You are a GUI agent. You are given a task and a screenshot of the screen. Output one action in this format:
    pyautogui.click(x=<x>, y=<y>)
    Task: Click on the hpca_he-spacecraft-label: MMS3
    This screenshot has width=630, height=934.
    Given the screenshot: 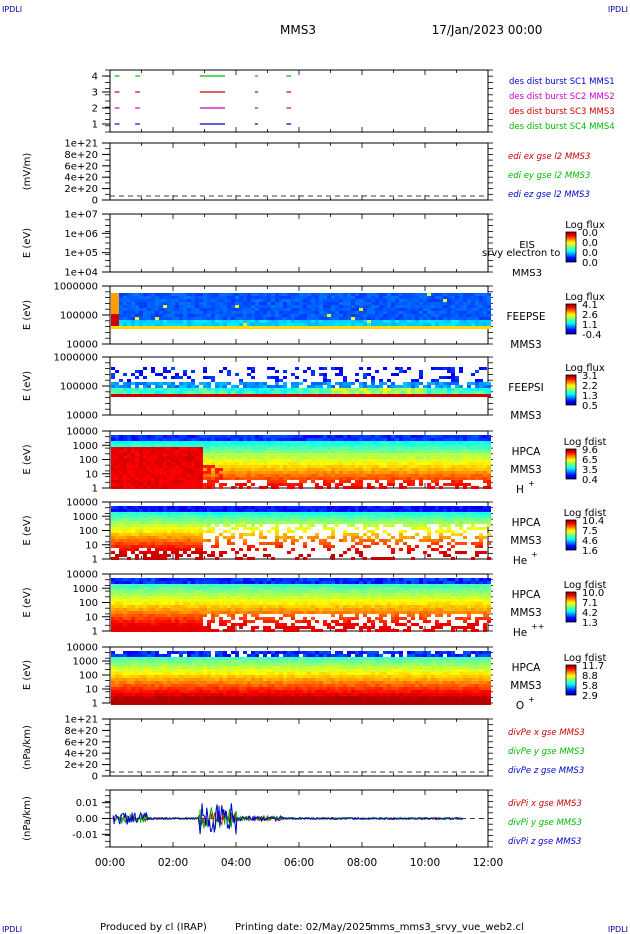 What is the action you would take?
    pyautogui.click(x=525, y=541)
    